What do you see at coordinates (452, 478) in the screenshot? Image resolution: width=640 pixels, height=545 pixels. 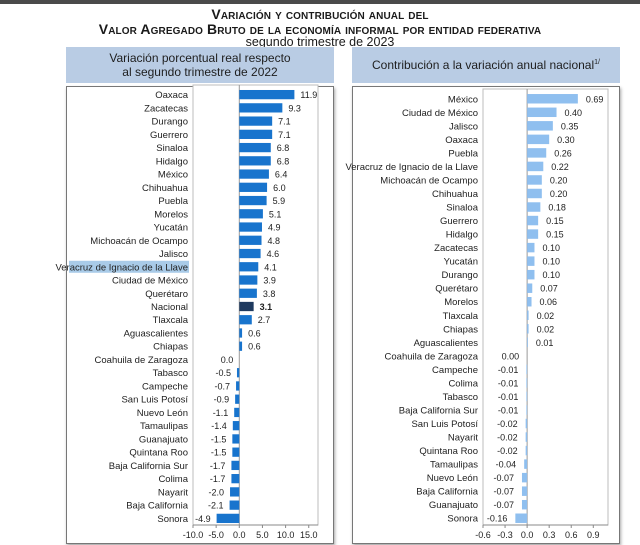 I see `category-label: Nuevo León` at bounding box center [452, 478].